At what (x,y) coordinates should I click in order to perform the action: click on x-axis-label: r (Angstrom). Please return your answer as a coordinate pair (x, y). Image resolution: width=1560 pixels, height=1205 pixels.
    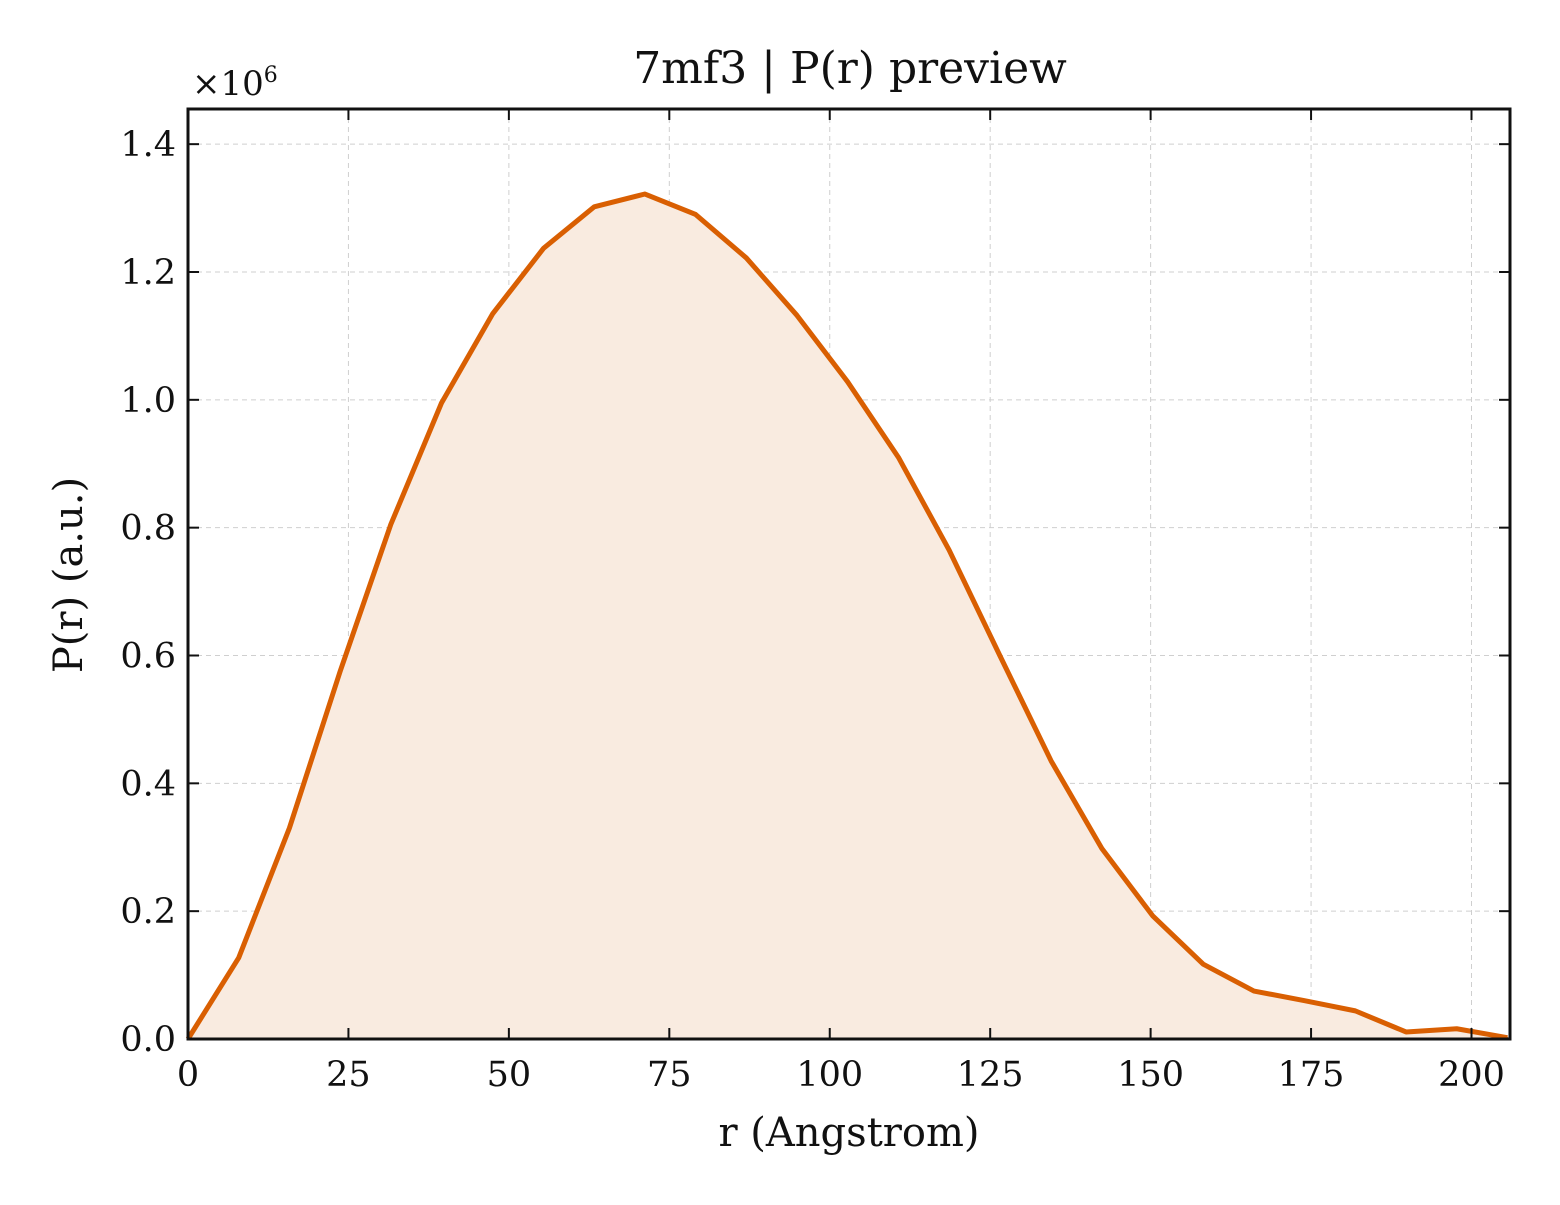
    Looking at the image, I should click on (848, 1133).